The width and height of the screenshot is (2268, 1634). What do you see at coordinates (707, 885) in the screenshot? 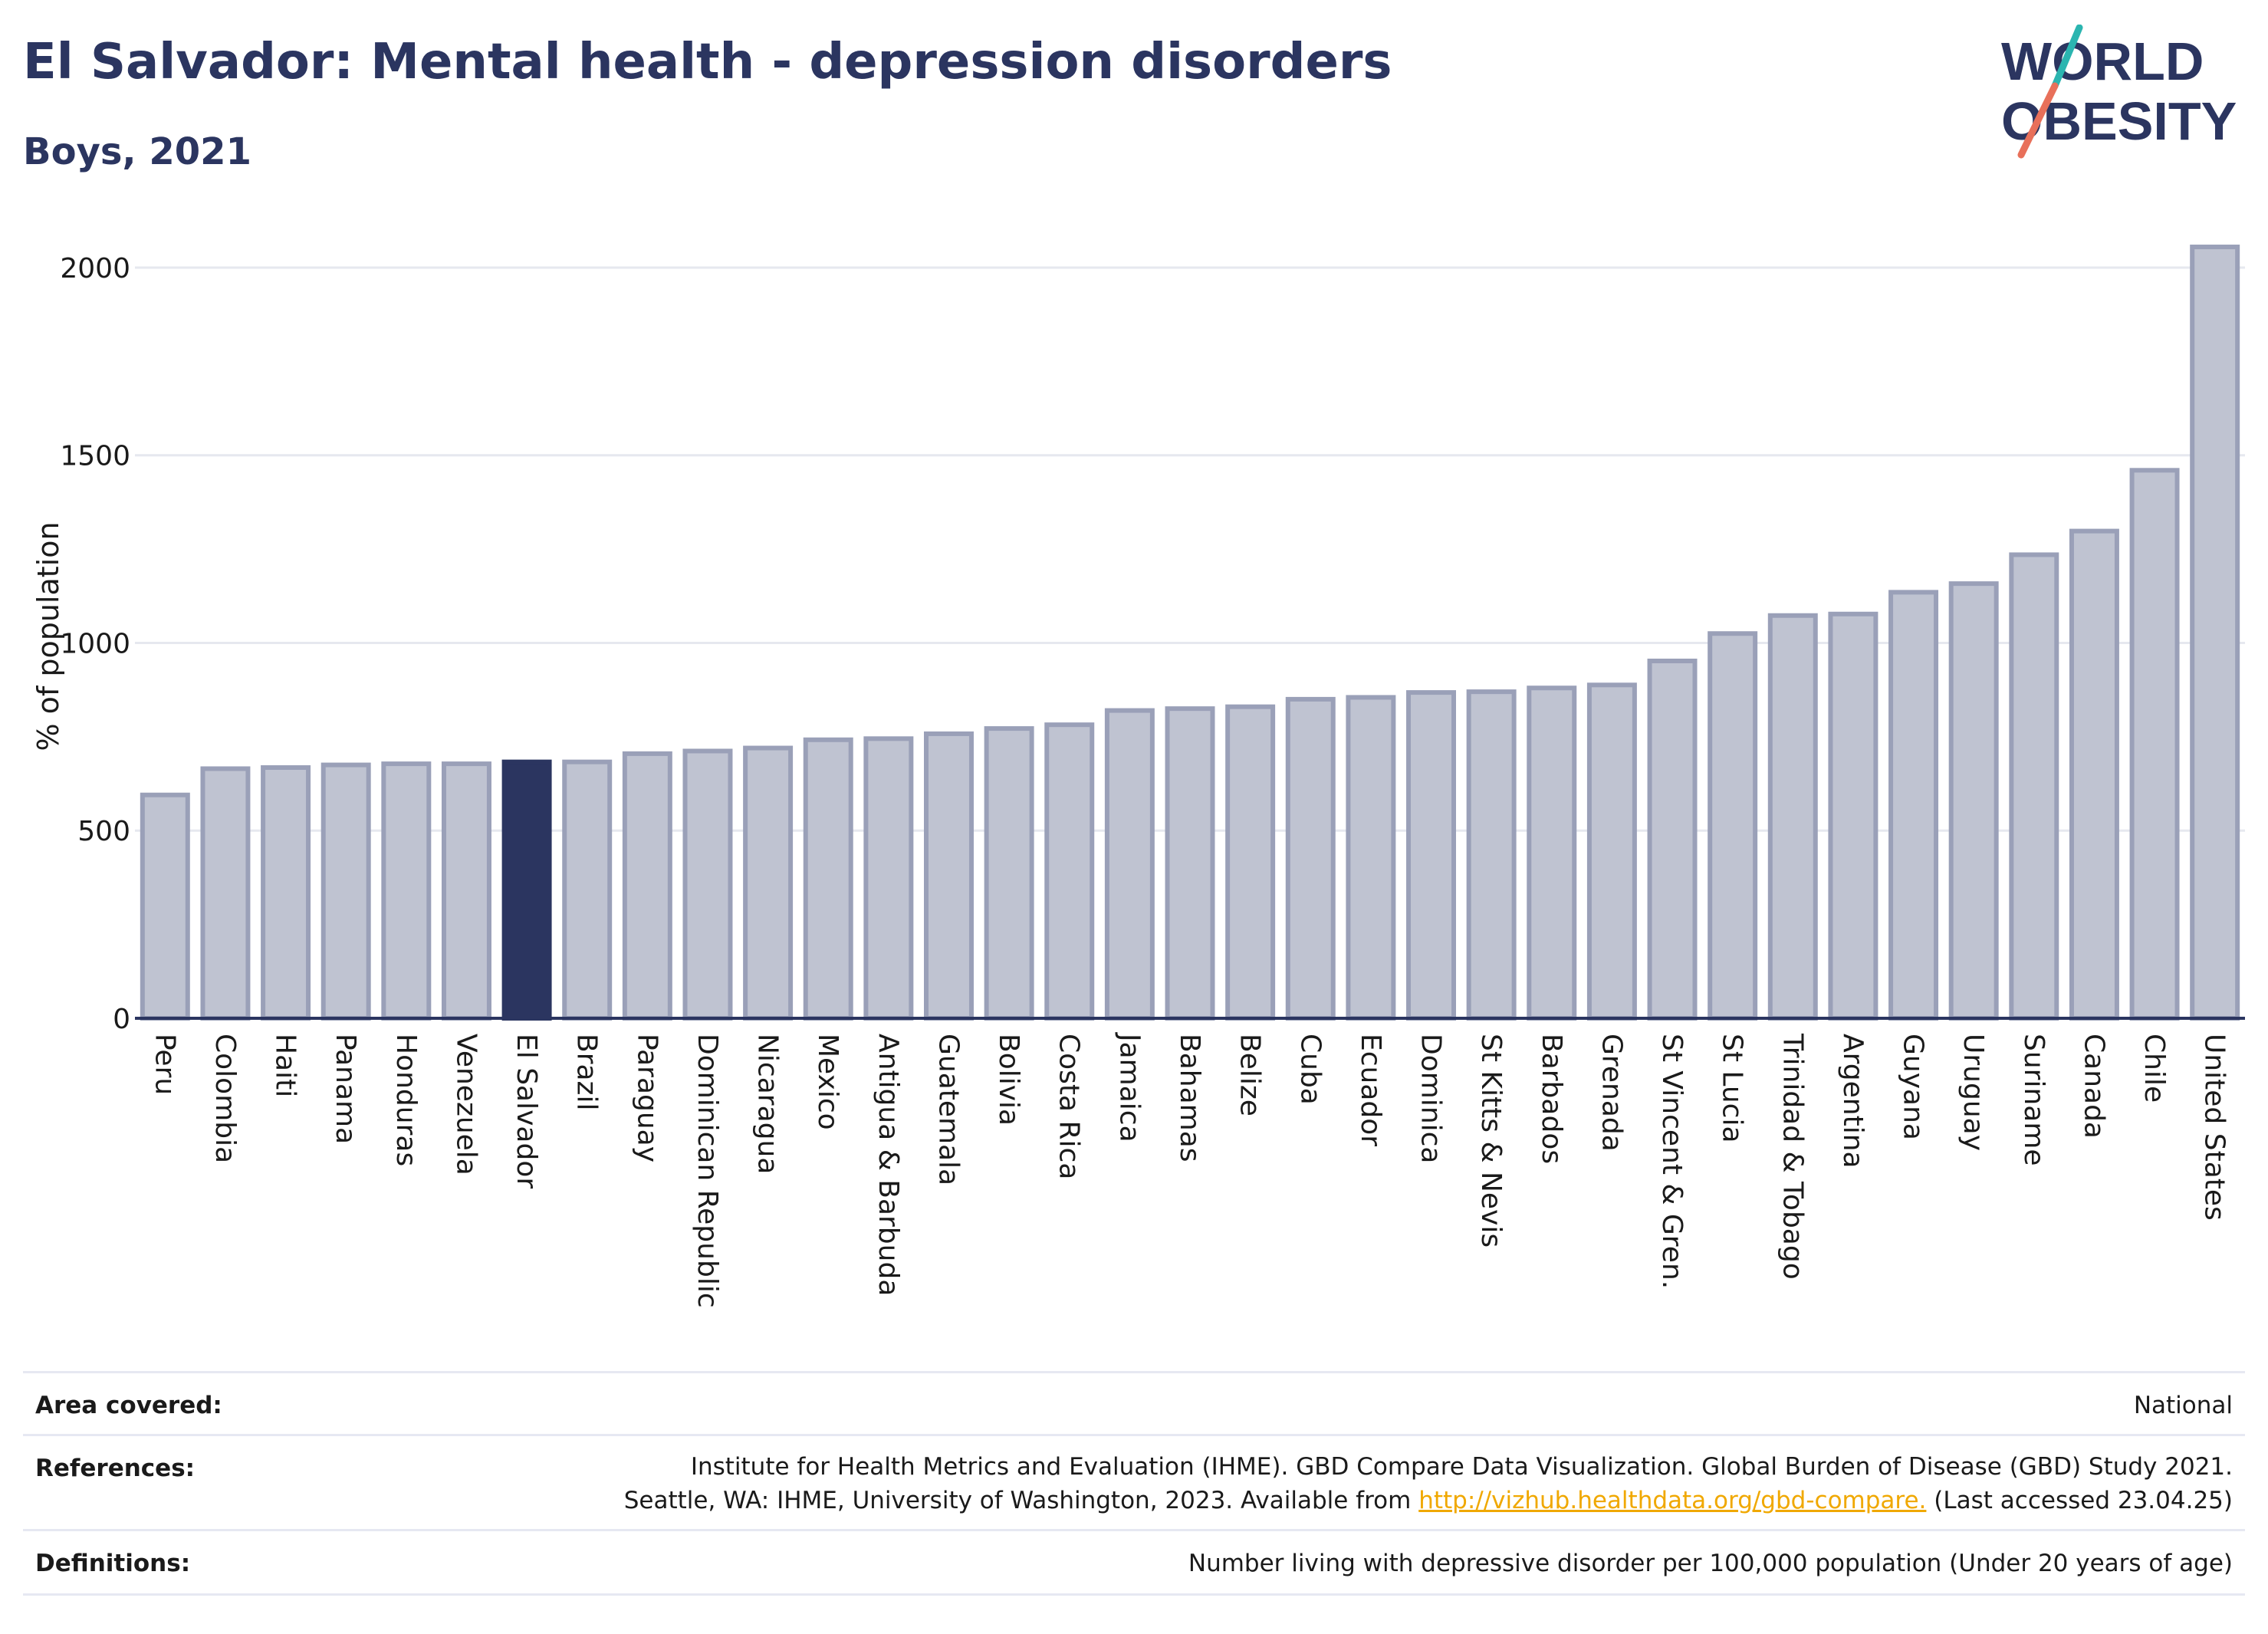
I see `bar-dominican-republic` at bounding box center [707, 885].